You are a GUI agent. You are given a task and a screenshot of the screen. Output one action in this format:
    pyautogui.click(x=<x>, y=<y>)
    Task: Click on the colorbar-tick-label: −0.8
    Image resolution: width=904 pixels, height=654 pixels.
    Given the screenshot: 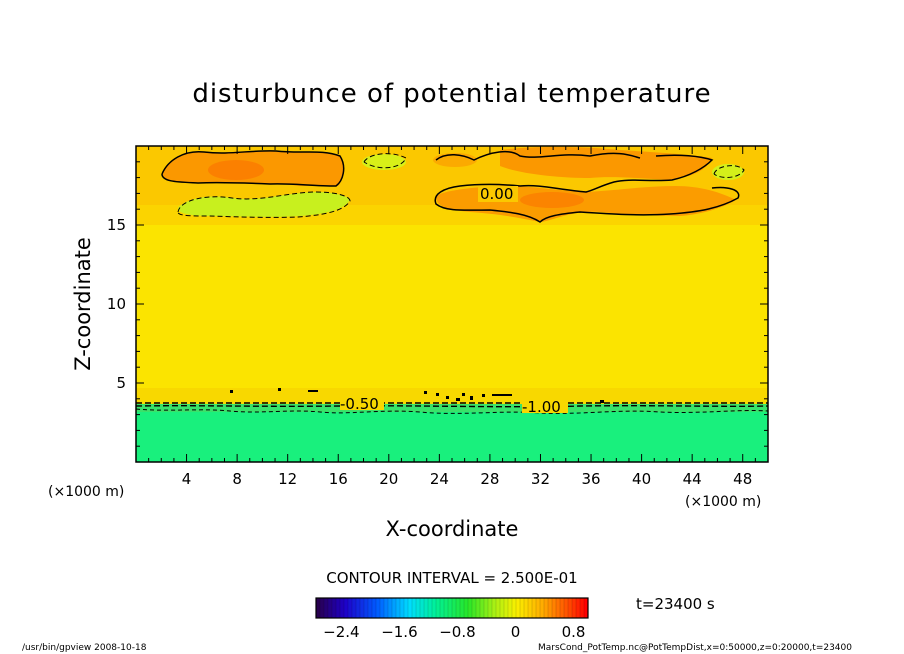 What is the action you would take?
    pyautogui.click(x=457, y=632)
    